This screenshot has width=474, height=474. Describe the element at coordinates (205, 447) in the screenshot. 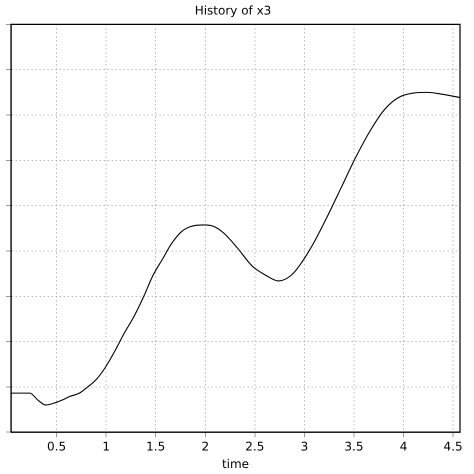

I see `x-tick-label: 2` at that location.